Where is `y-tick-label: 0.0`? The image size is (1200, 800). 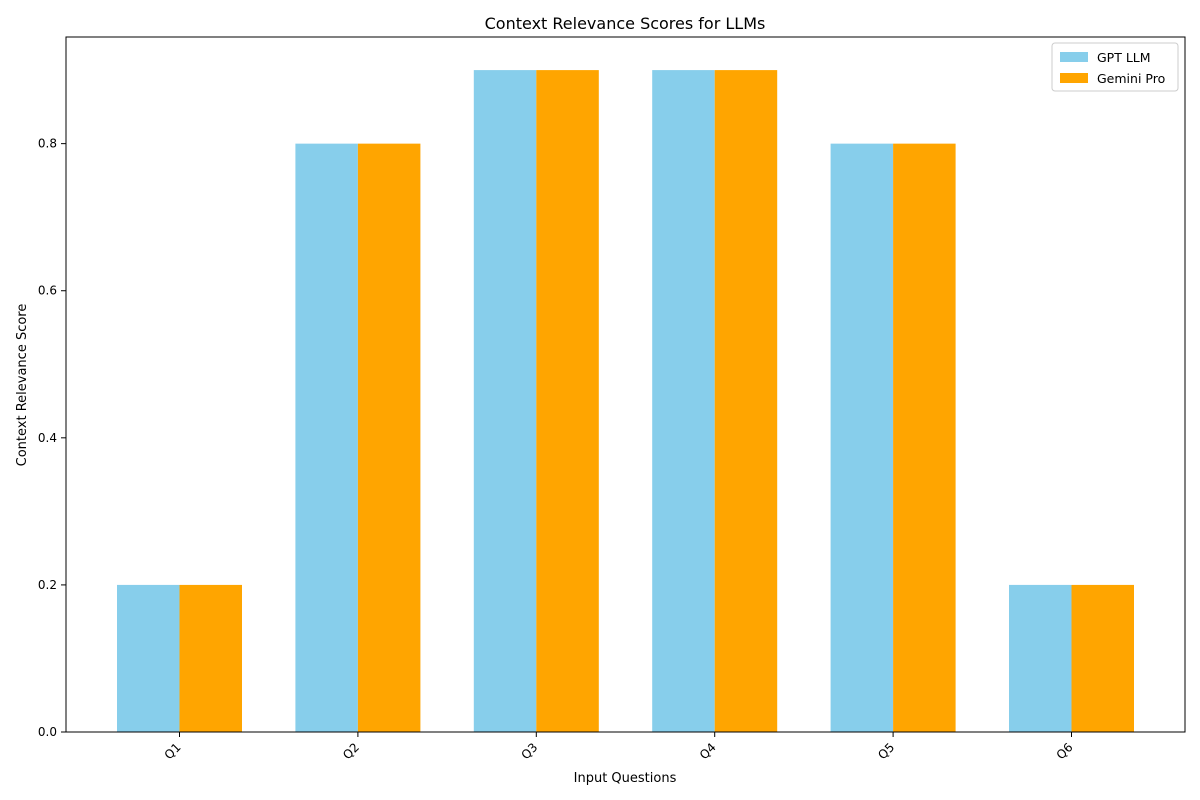
y-tick-label: 0.0 is located at coordinates (47, 732).